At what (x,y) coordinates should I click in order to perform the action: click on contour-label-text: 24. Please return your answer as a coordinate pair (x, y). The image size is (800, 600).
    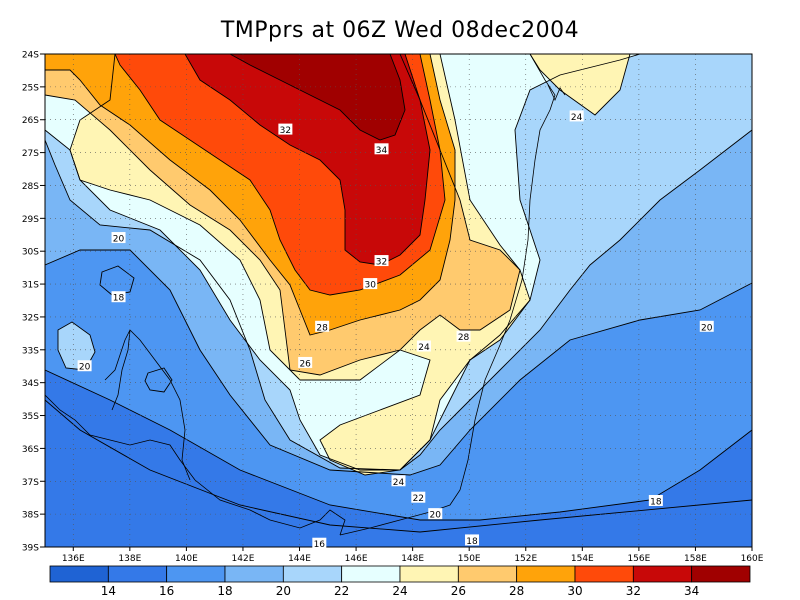
    Looking at the image, I should click on (577, 118).